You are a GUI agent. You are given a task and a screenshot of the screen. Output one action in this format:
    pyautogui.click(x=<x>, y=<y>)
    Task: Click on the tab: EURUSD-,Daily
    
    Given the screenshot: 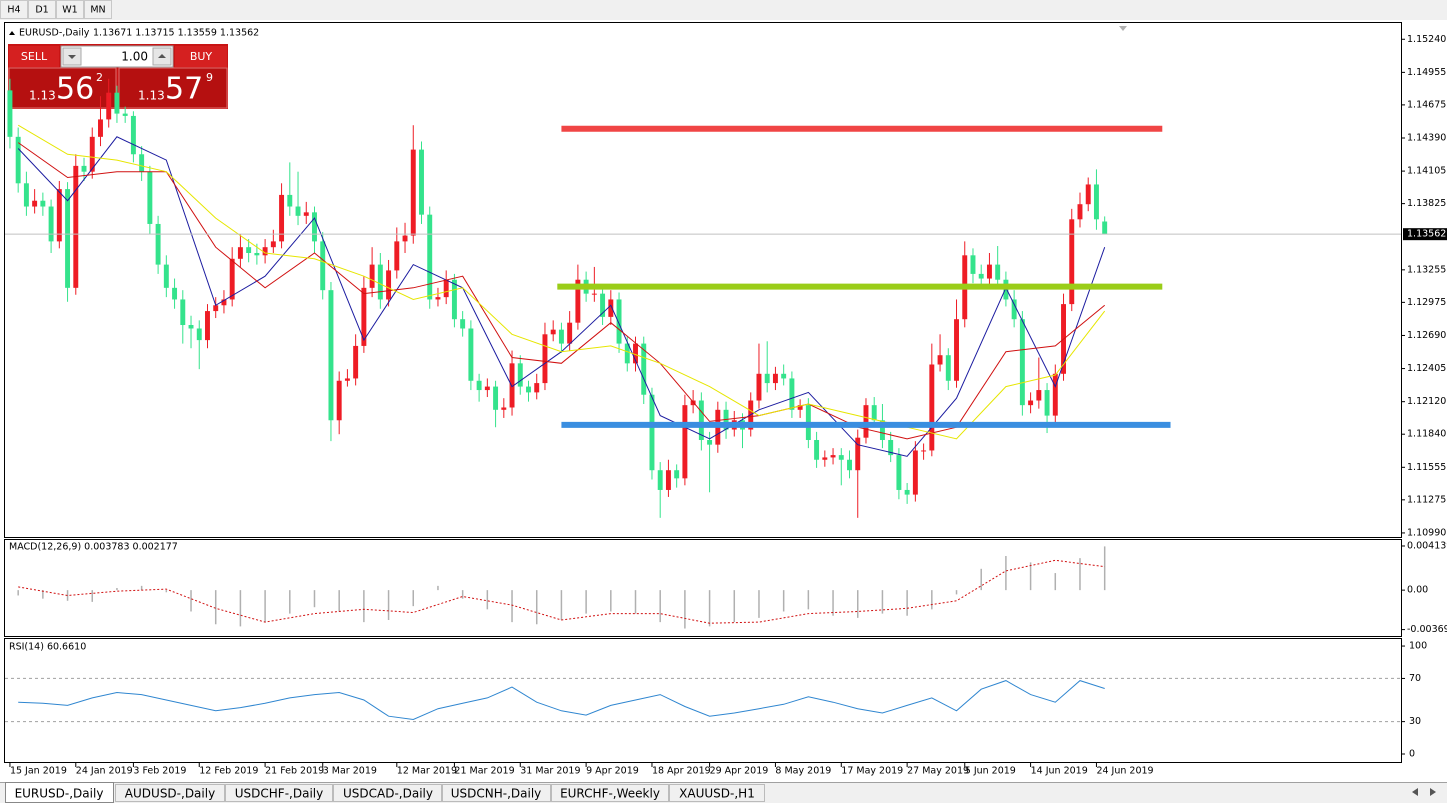 What is the action you would take?
    pyautogui.click(x=59, y=792)
    